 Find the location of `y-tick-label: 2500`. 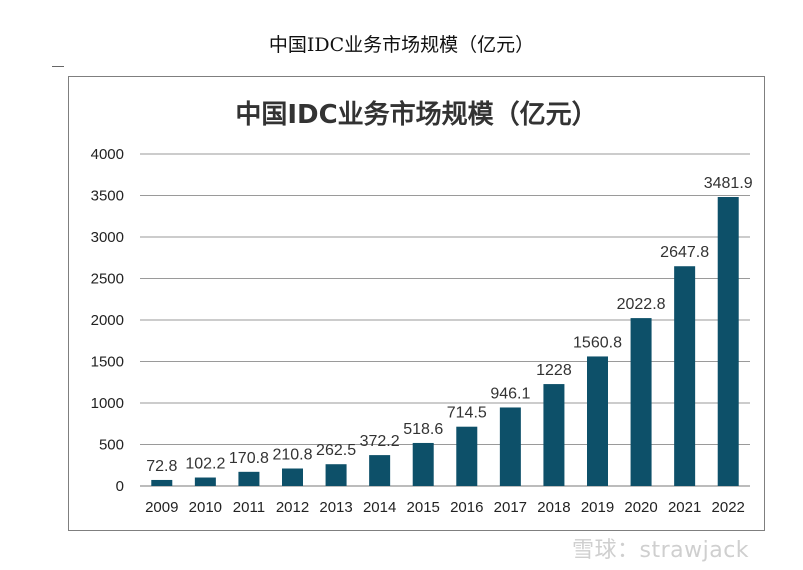

y-tick-label: 2500 is located at coordinates (107, 279).